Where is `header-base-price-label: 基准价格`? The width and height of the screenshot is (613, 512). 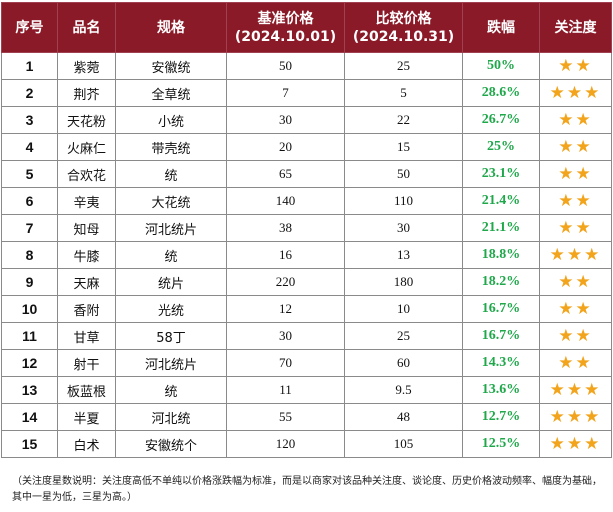 header-base-price-label: 基准价格 is located at coordinates (285, 18).